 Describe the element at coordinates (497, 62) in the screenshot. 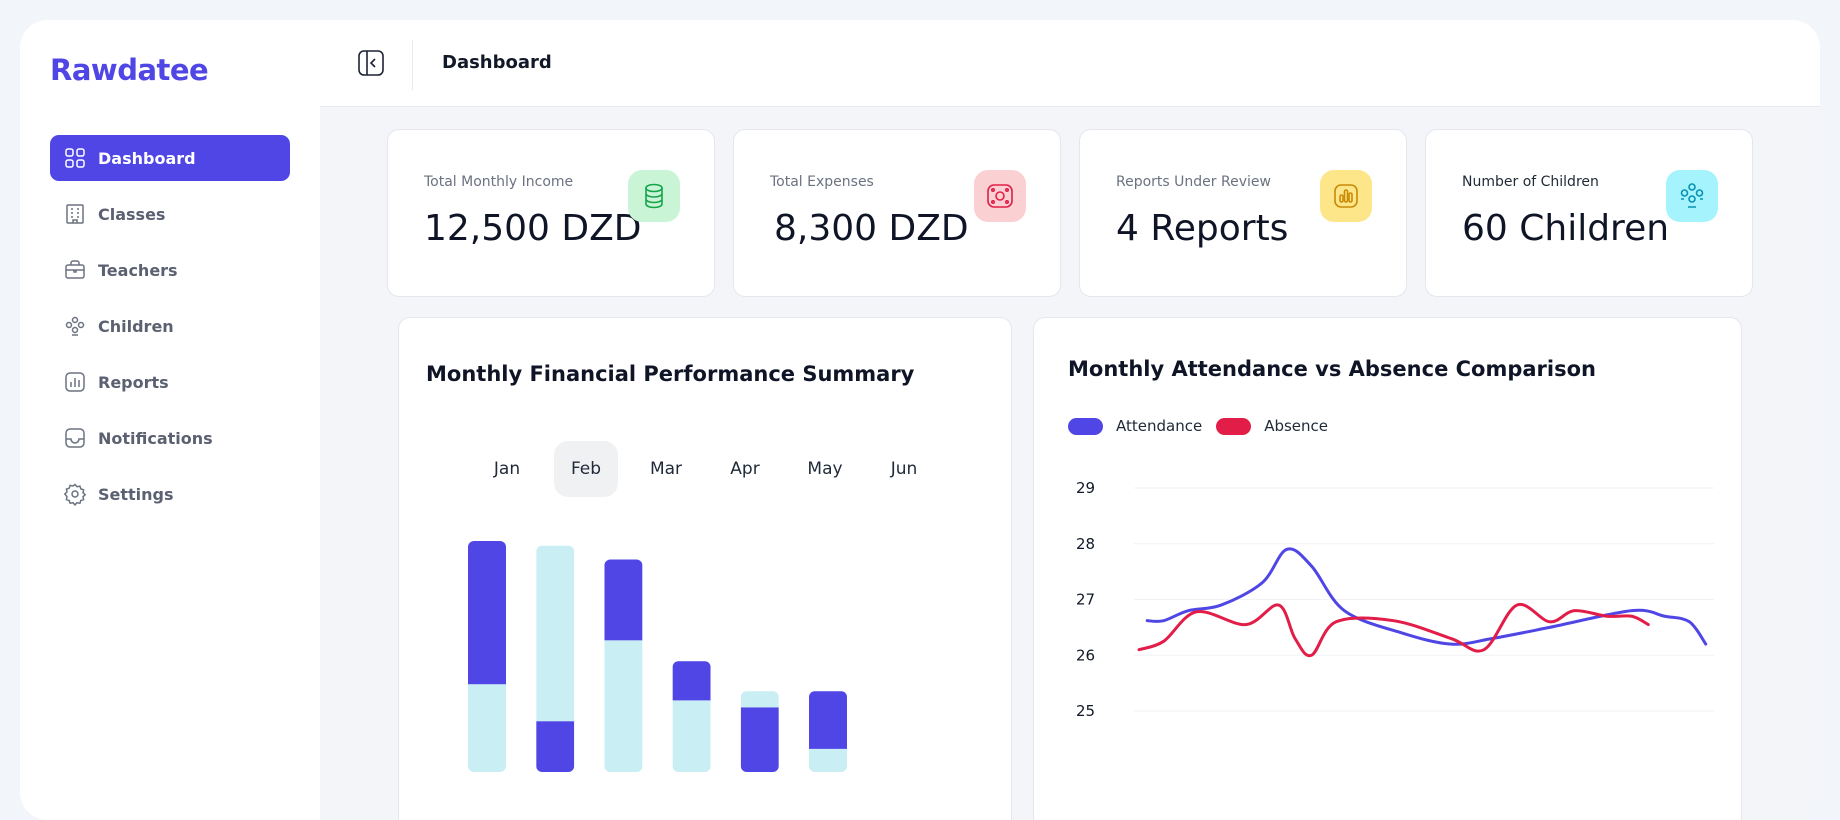

I see `page-title: Dashboard` at that location.